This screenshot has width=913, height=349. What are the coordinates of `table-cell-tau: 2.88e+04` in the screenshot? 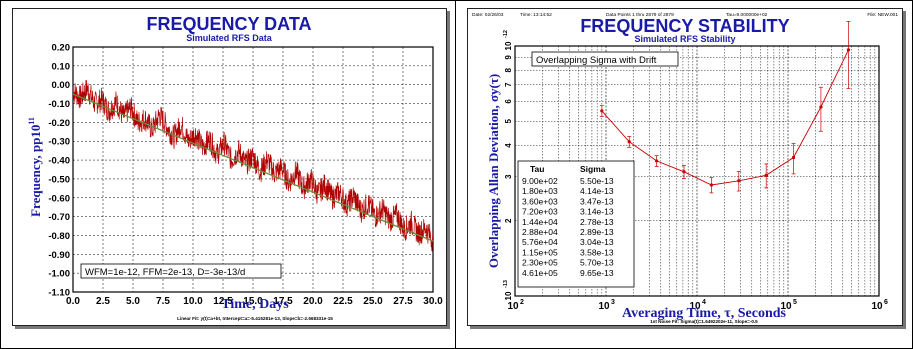 It's located at (540, 232).